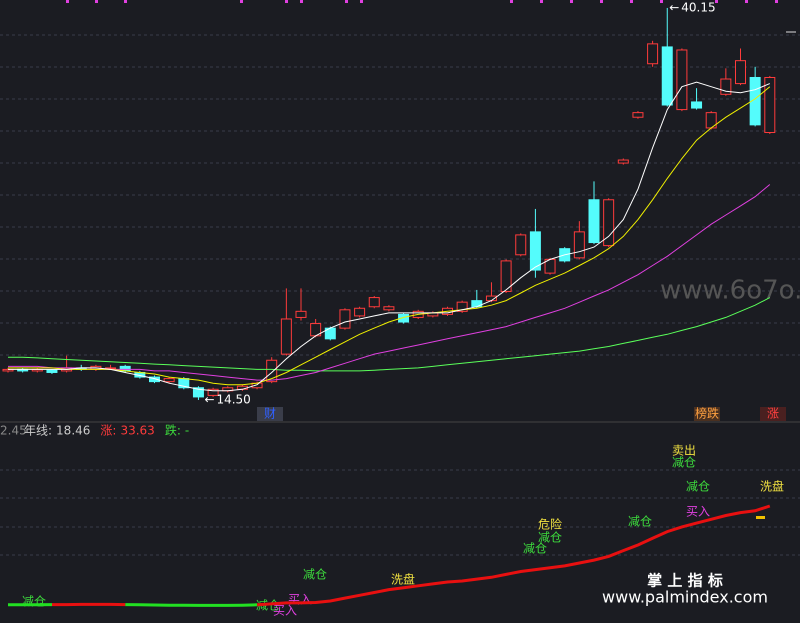 Image resolution: width=800 pixels, height=623 pixels. I want to click on header-value: -, so click(187, 431).